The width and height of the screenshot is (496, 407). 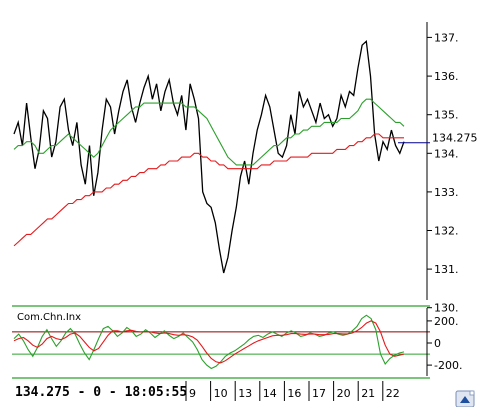 What do you see at coordinates (221, 393) in the screenshot?
I see `date-tick-label: 10` at bounding box center [221, 393].